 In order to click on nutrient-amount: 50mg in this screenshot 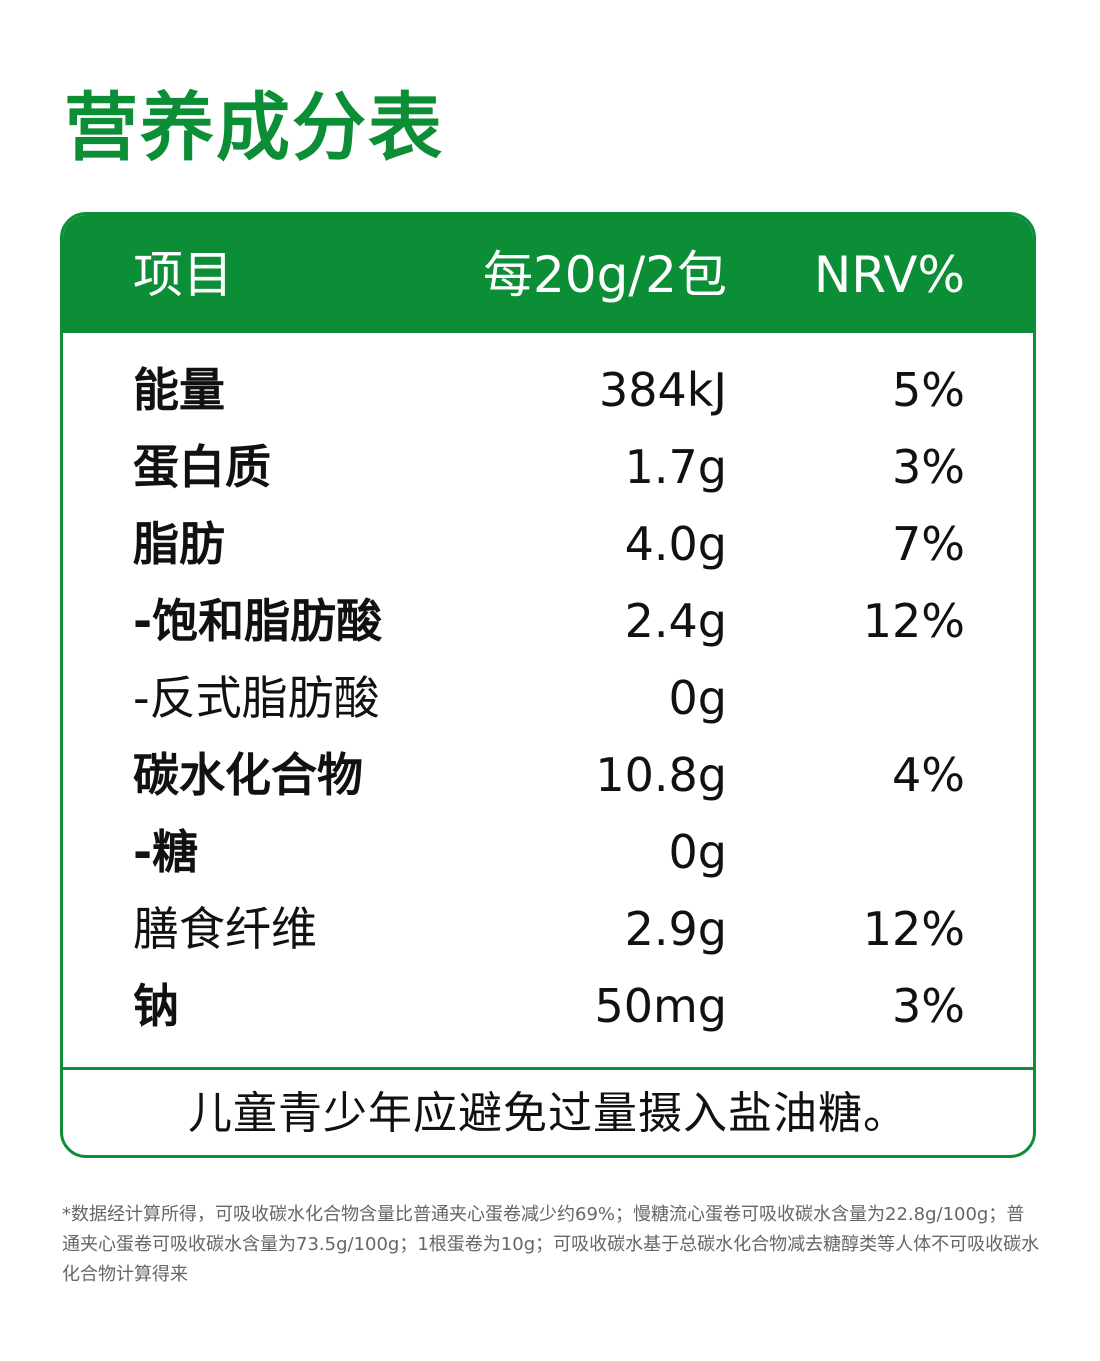, I will do `click(660, 1006)`.